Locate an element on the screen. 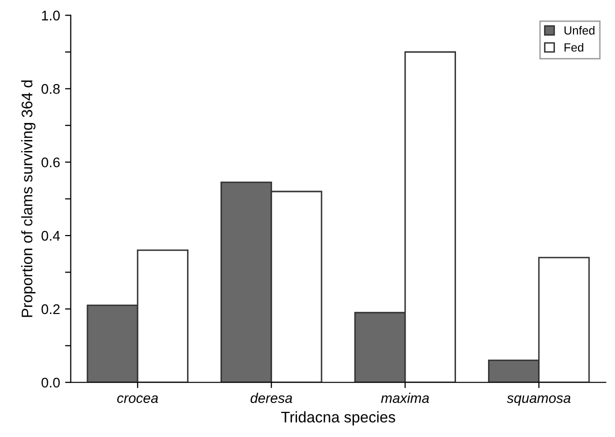 This screenshot has width=615, height=437. y-tick-label: 0.0 is located at coordinates (51, 383).